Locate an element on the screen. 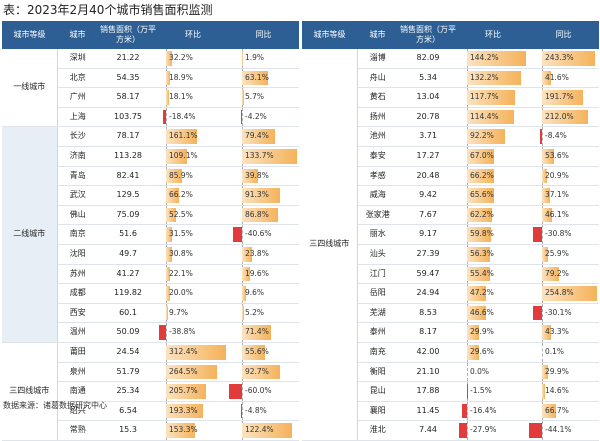 This screenshot has height=441, width=600. area-cell: 51.6 is located at coordinates (128, 235).